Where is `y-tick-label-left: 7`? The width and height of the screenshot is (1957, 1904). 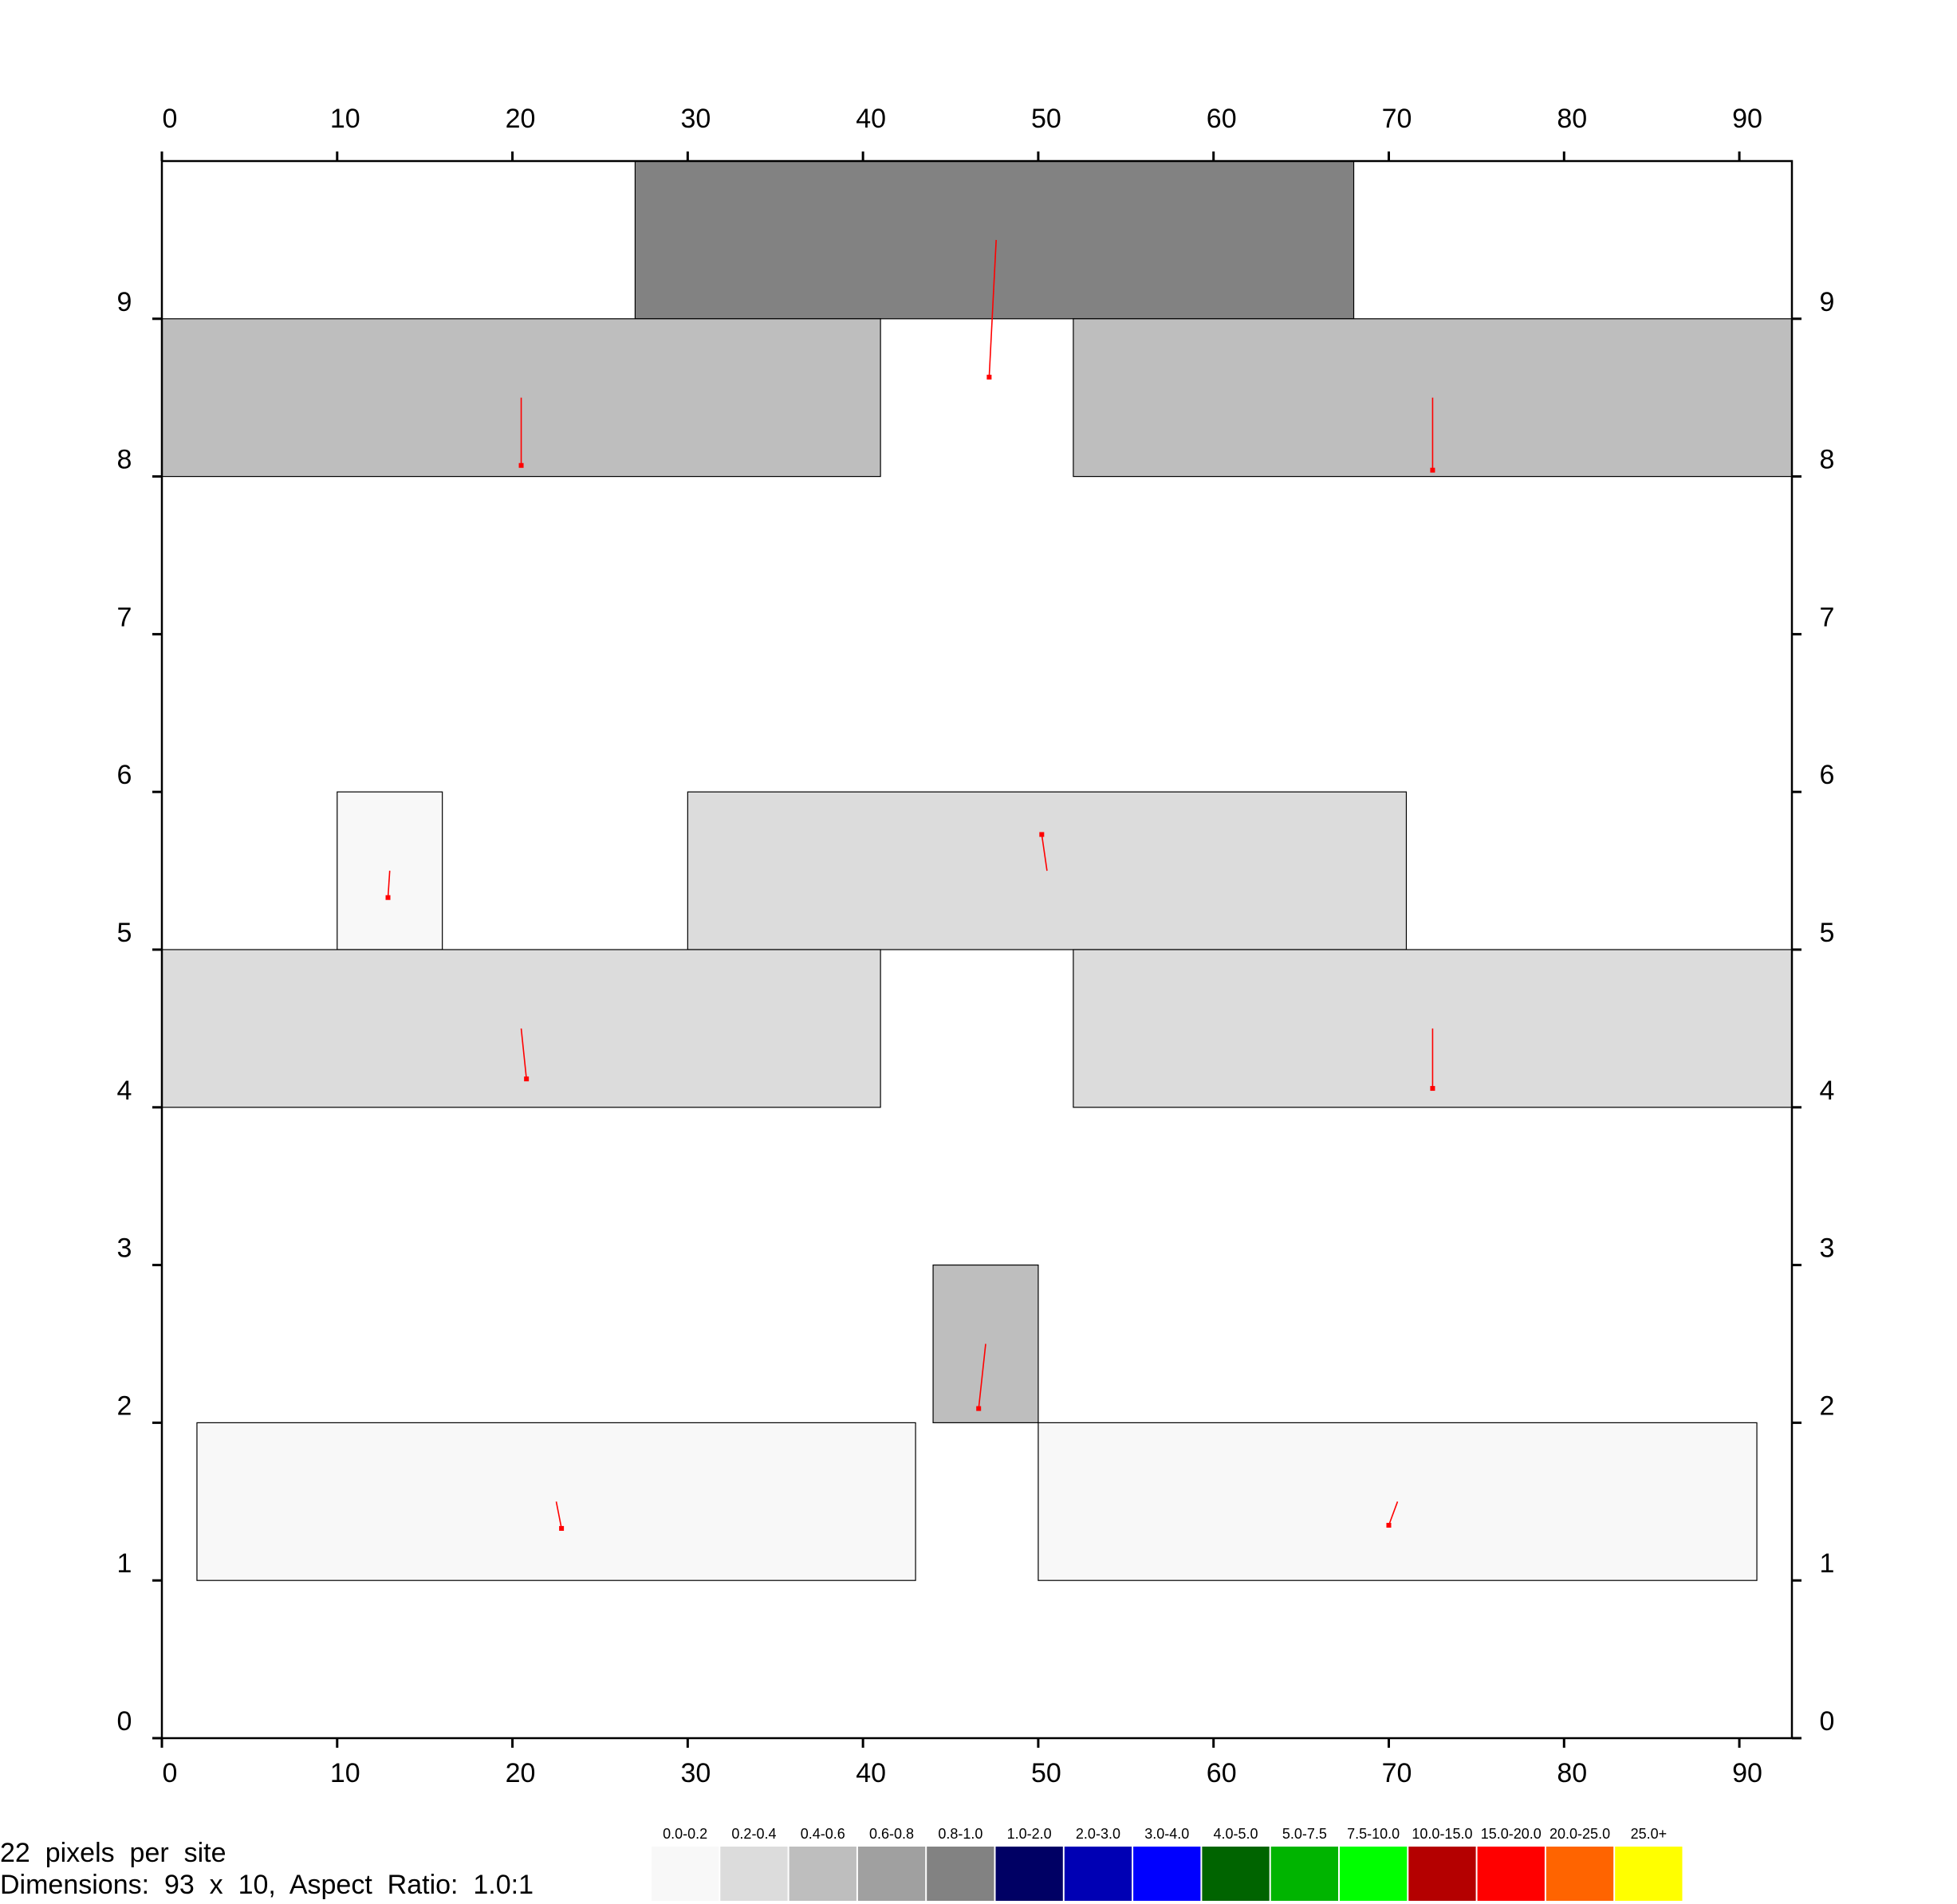 y-tick-label-left: 7 is located at coordinates (124, 617).